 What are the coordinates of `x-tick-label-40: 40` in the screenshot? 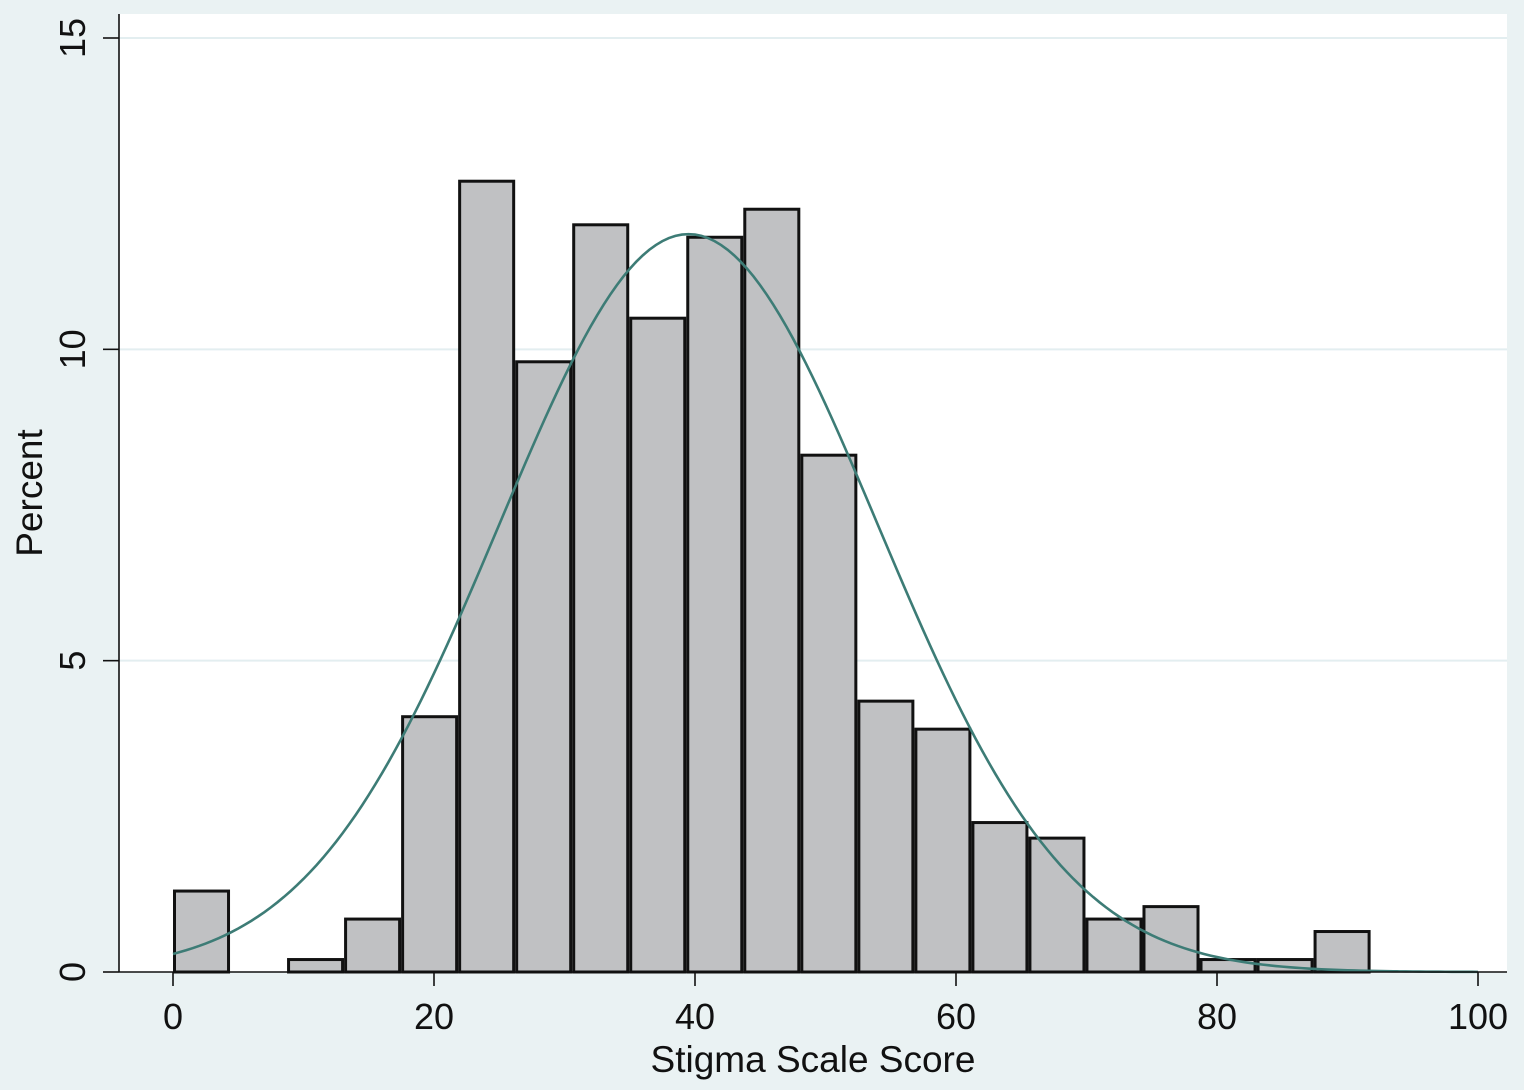 It's located at (695, 1016).